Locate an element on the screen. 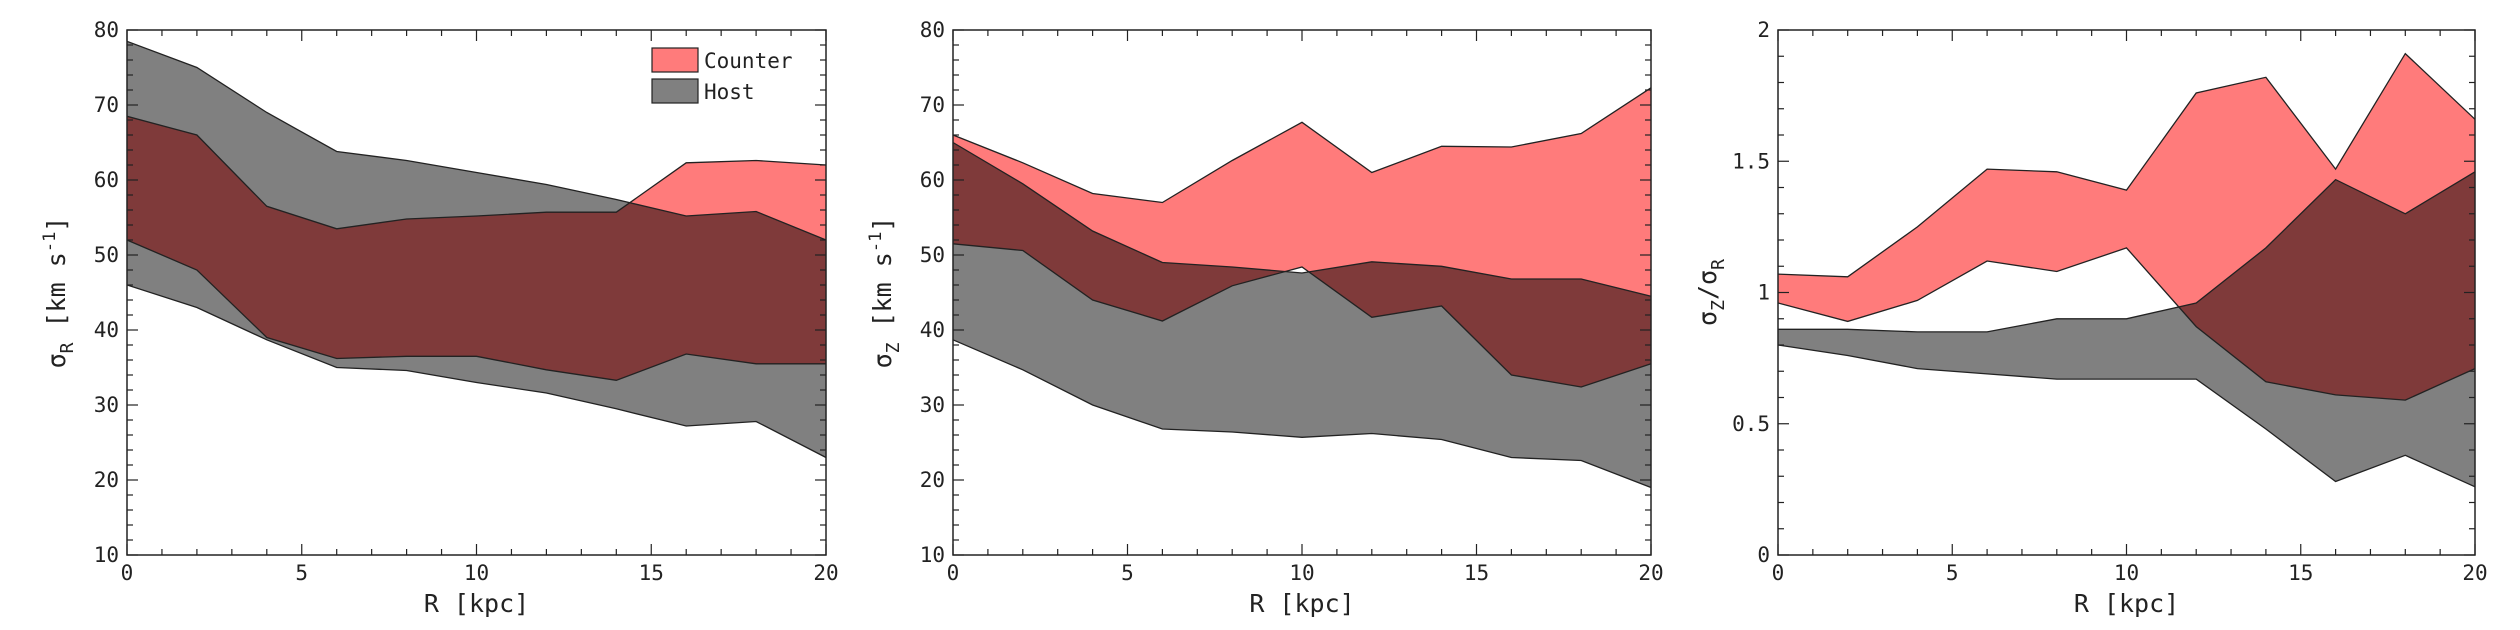  y-axis-title: σZ/σR​ is located at coordinates (1711, 292).